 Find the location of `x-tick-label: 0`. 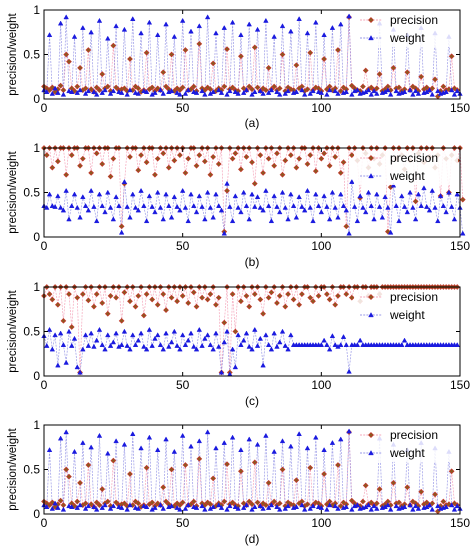

x-tick-label: 0 is located at coordinates (44, 385).